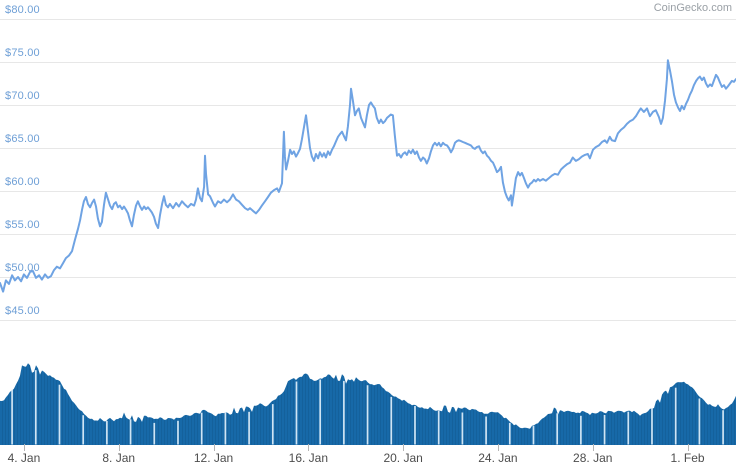 Image resolution: width=736 pixels, height=467 pixels. What do you see at coordinates (22, 10) in the screenshot?
I see `y-axis-label: $80.00` at bounding box center [22, 10].